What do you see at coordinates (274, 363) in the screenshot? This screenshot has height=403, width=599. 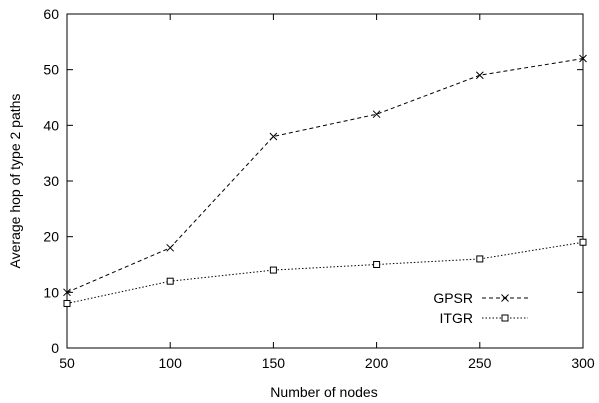 I see `x-tick-label: 150` at bounding box center [274, 363].